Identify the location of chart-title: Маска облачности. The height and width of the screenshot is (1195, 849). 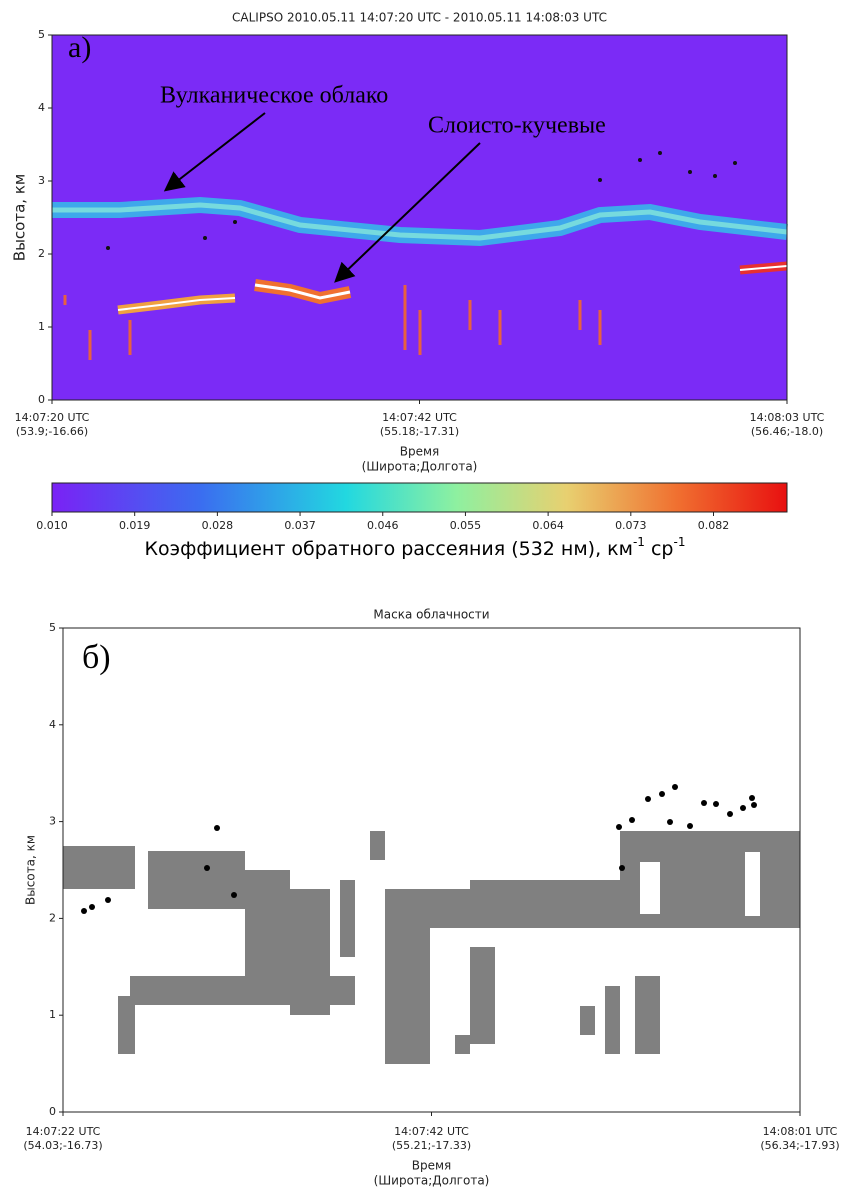
(431, 615).